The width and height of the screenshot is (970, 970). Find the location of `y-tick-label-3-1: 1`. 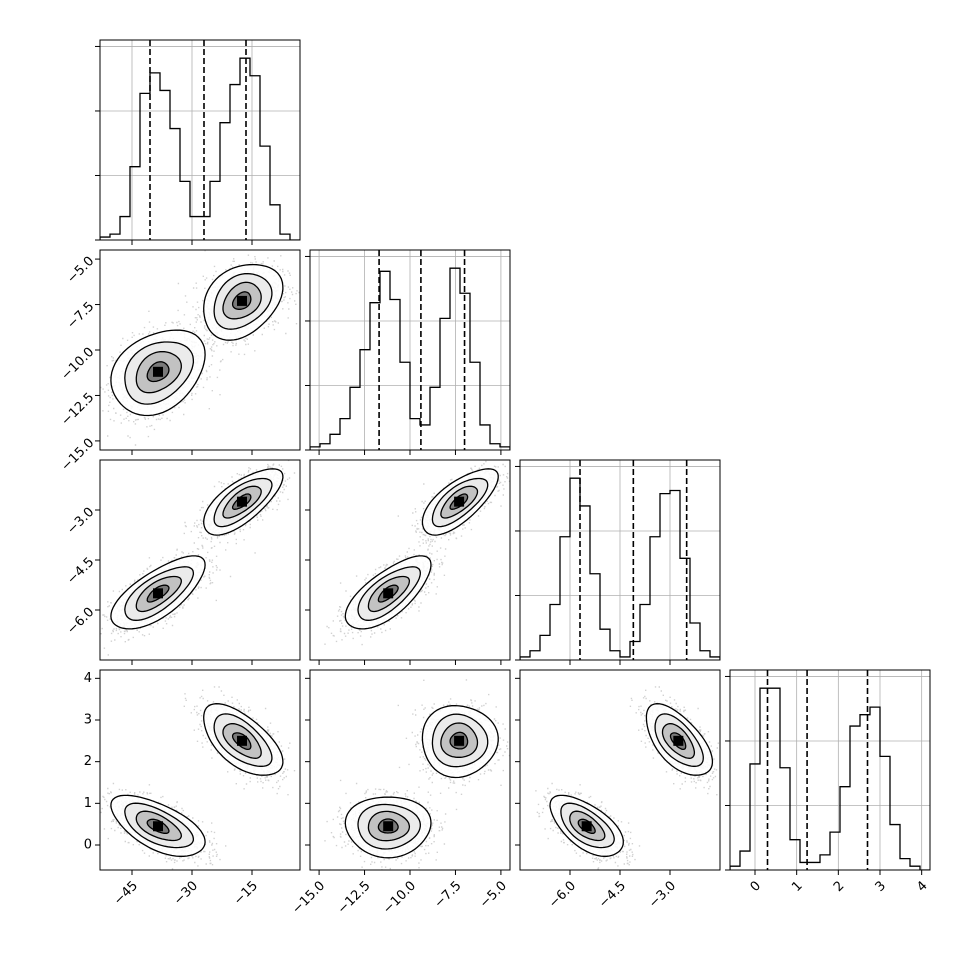

y-tick-label-3-1: 1 is located at coordinates (88, 803).